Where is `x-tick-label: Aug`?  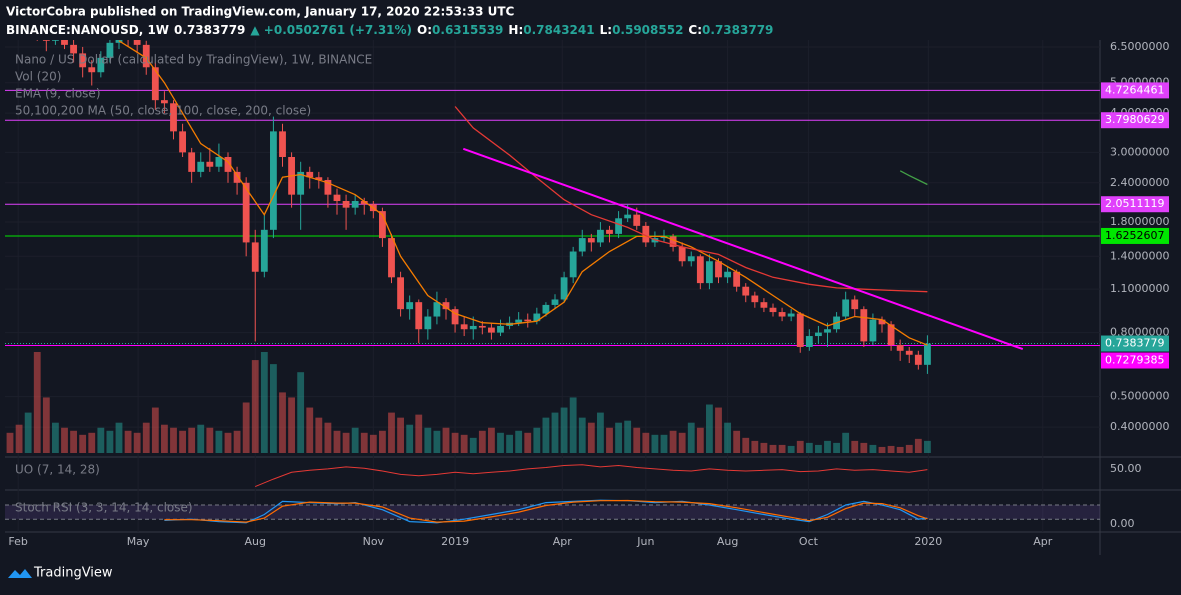 x-tick-label: Aug is located at coordinates (727, 541).